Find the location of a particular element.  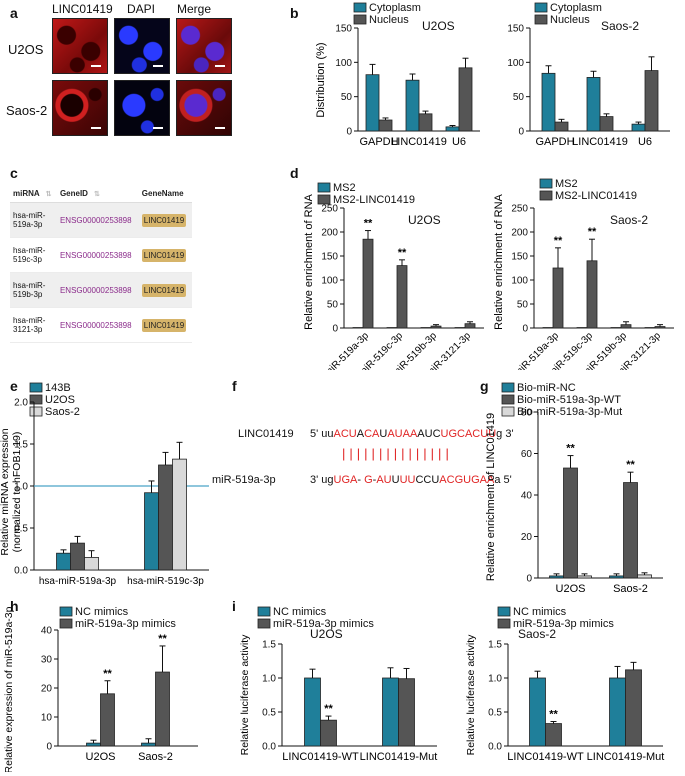

sequence-segment: a 5' is located at coordinates (503, 480).